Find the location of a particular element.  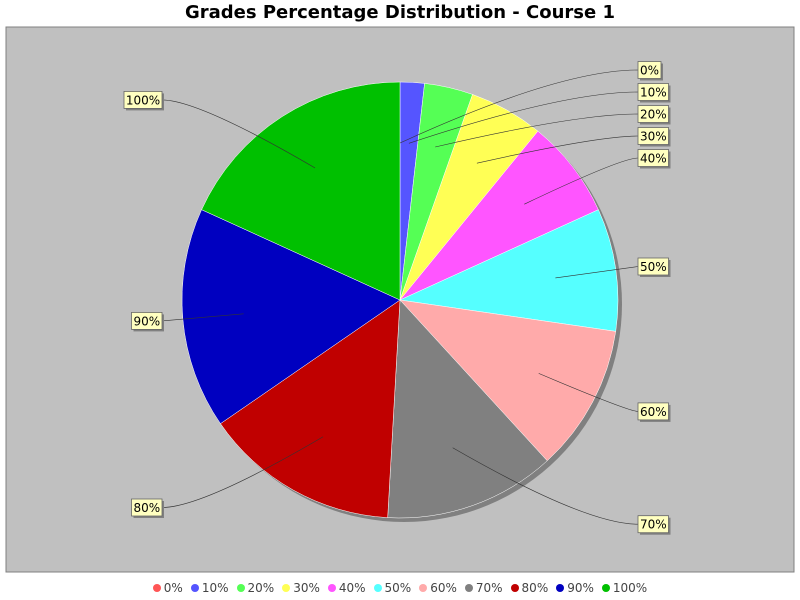

connector-30pct is located at coordinates (557, 149).